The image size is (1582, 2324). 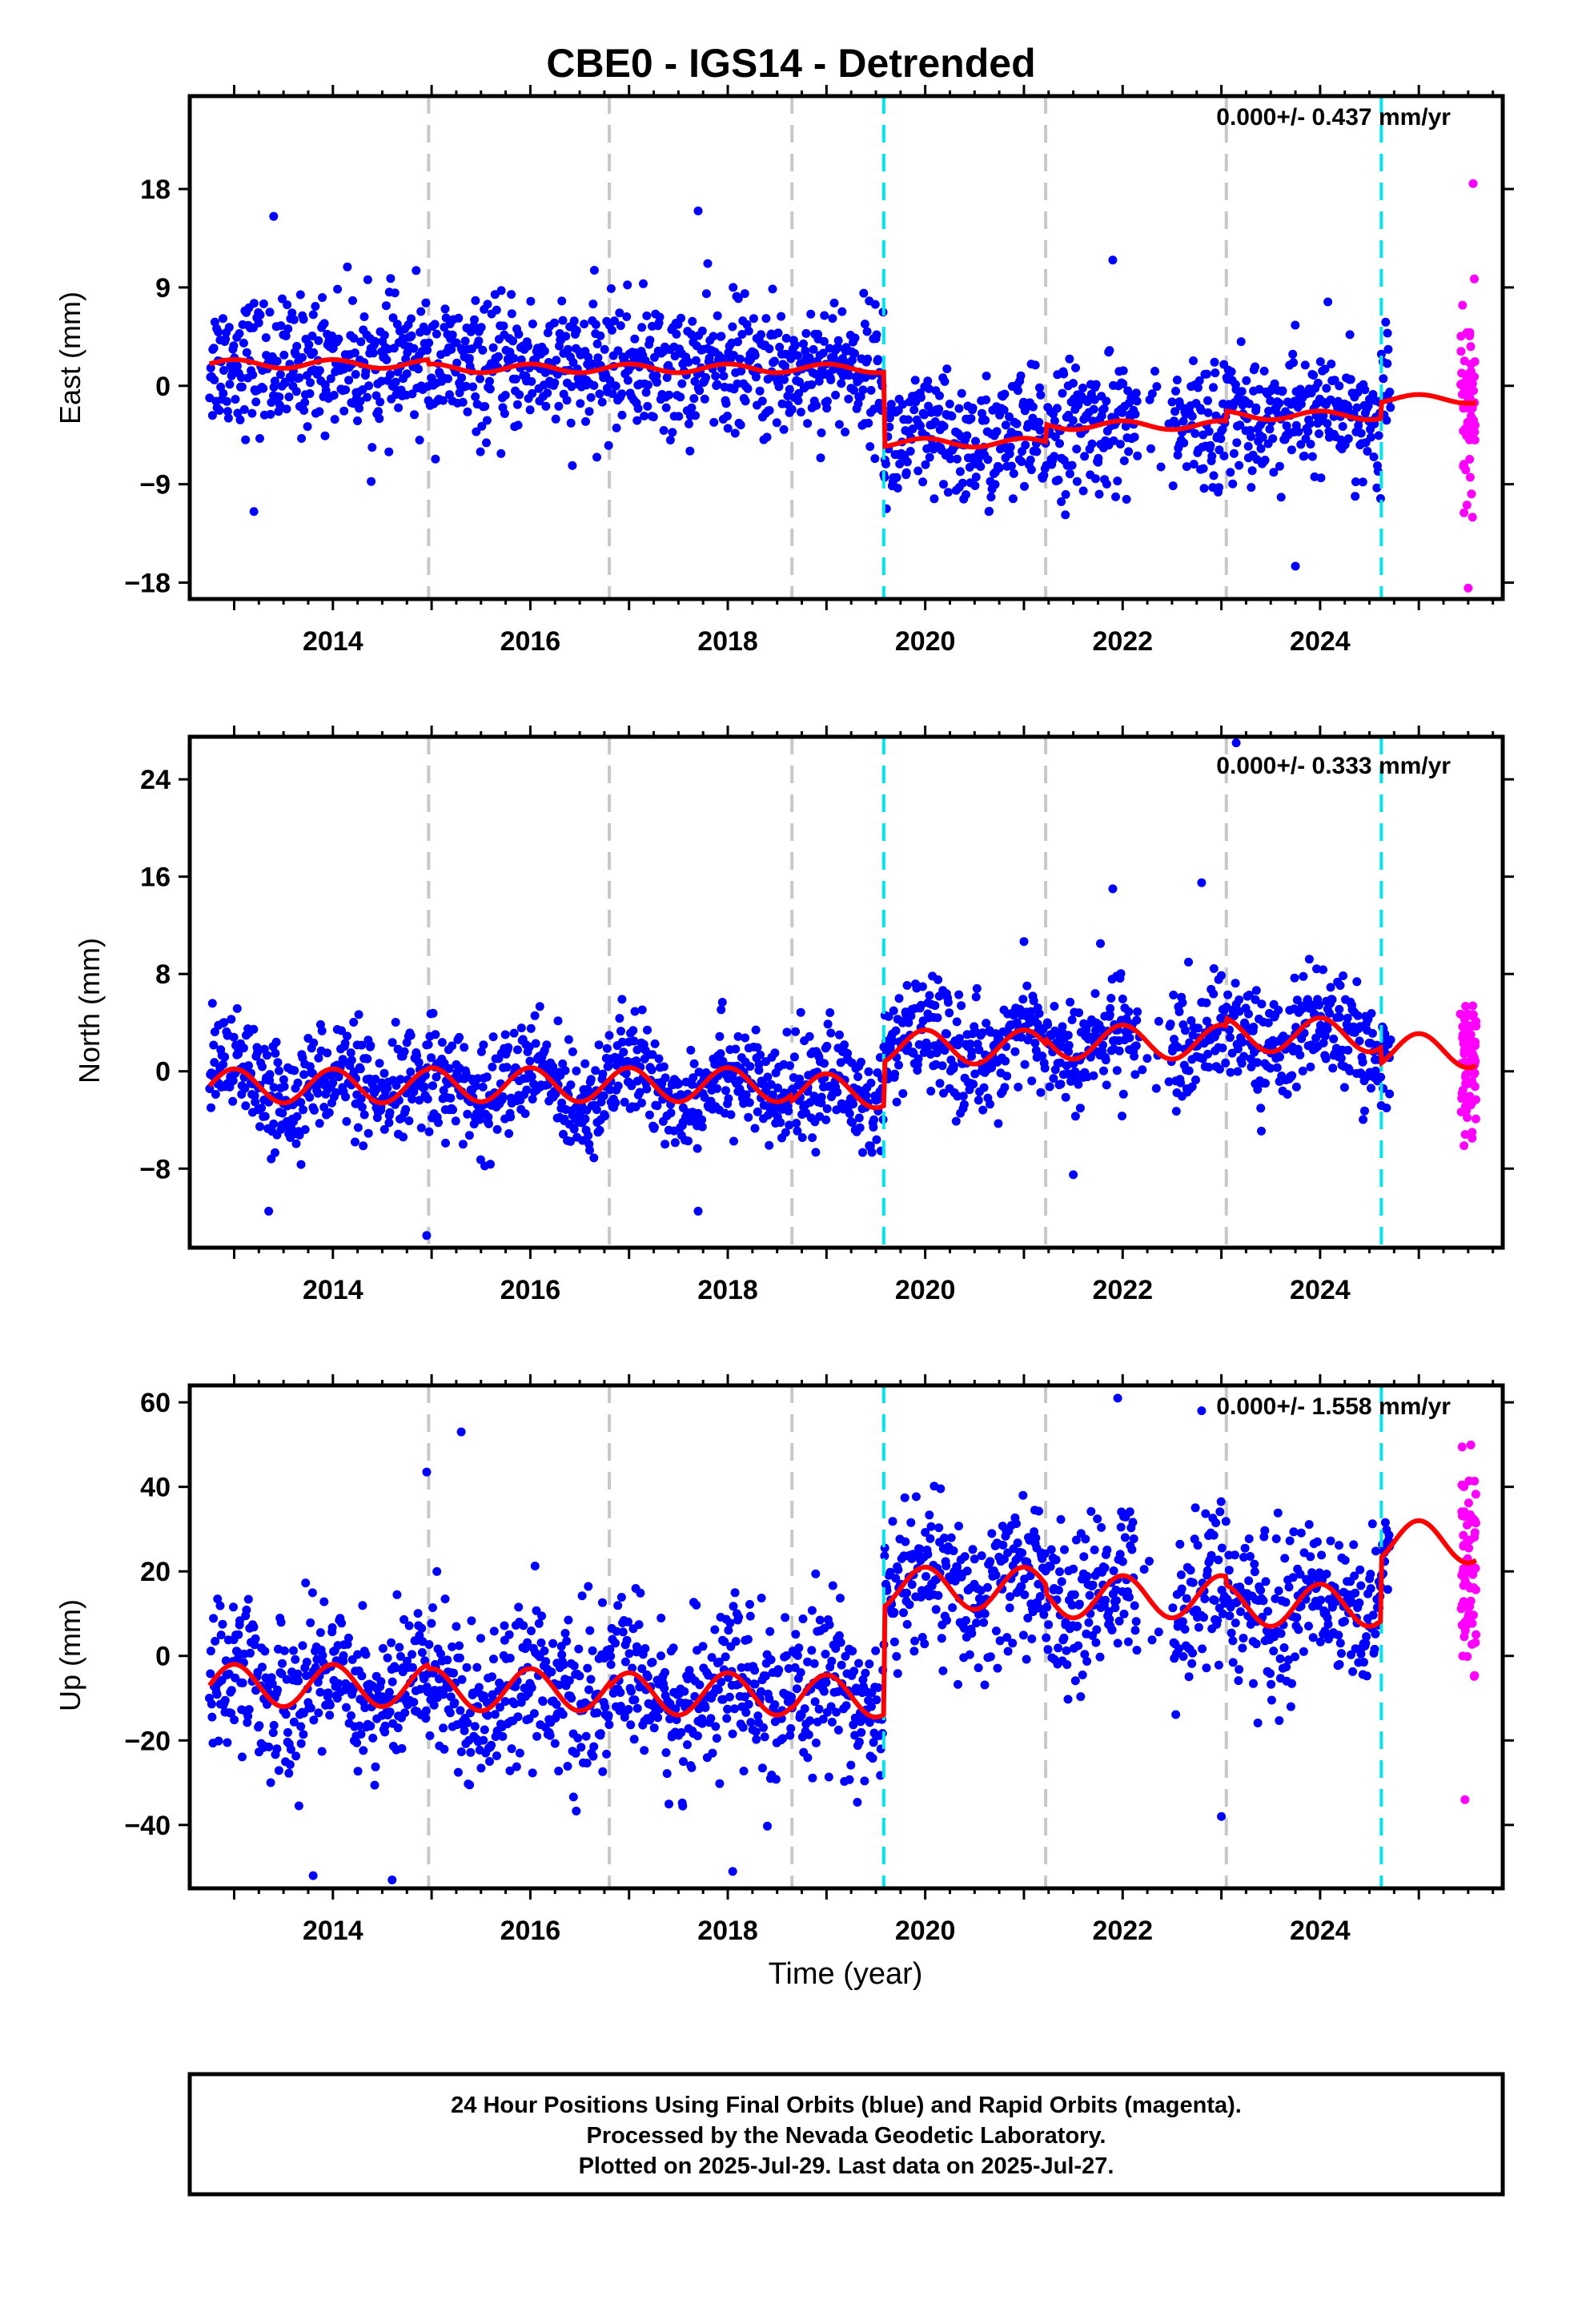 I want to click on chart-title: CBE0 - IGS14 - Detrended, so click(x=791, y=63).